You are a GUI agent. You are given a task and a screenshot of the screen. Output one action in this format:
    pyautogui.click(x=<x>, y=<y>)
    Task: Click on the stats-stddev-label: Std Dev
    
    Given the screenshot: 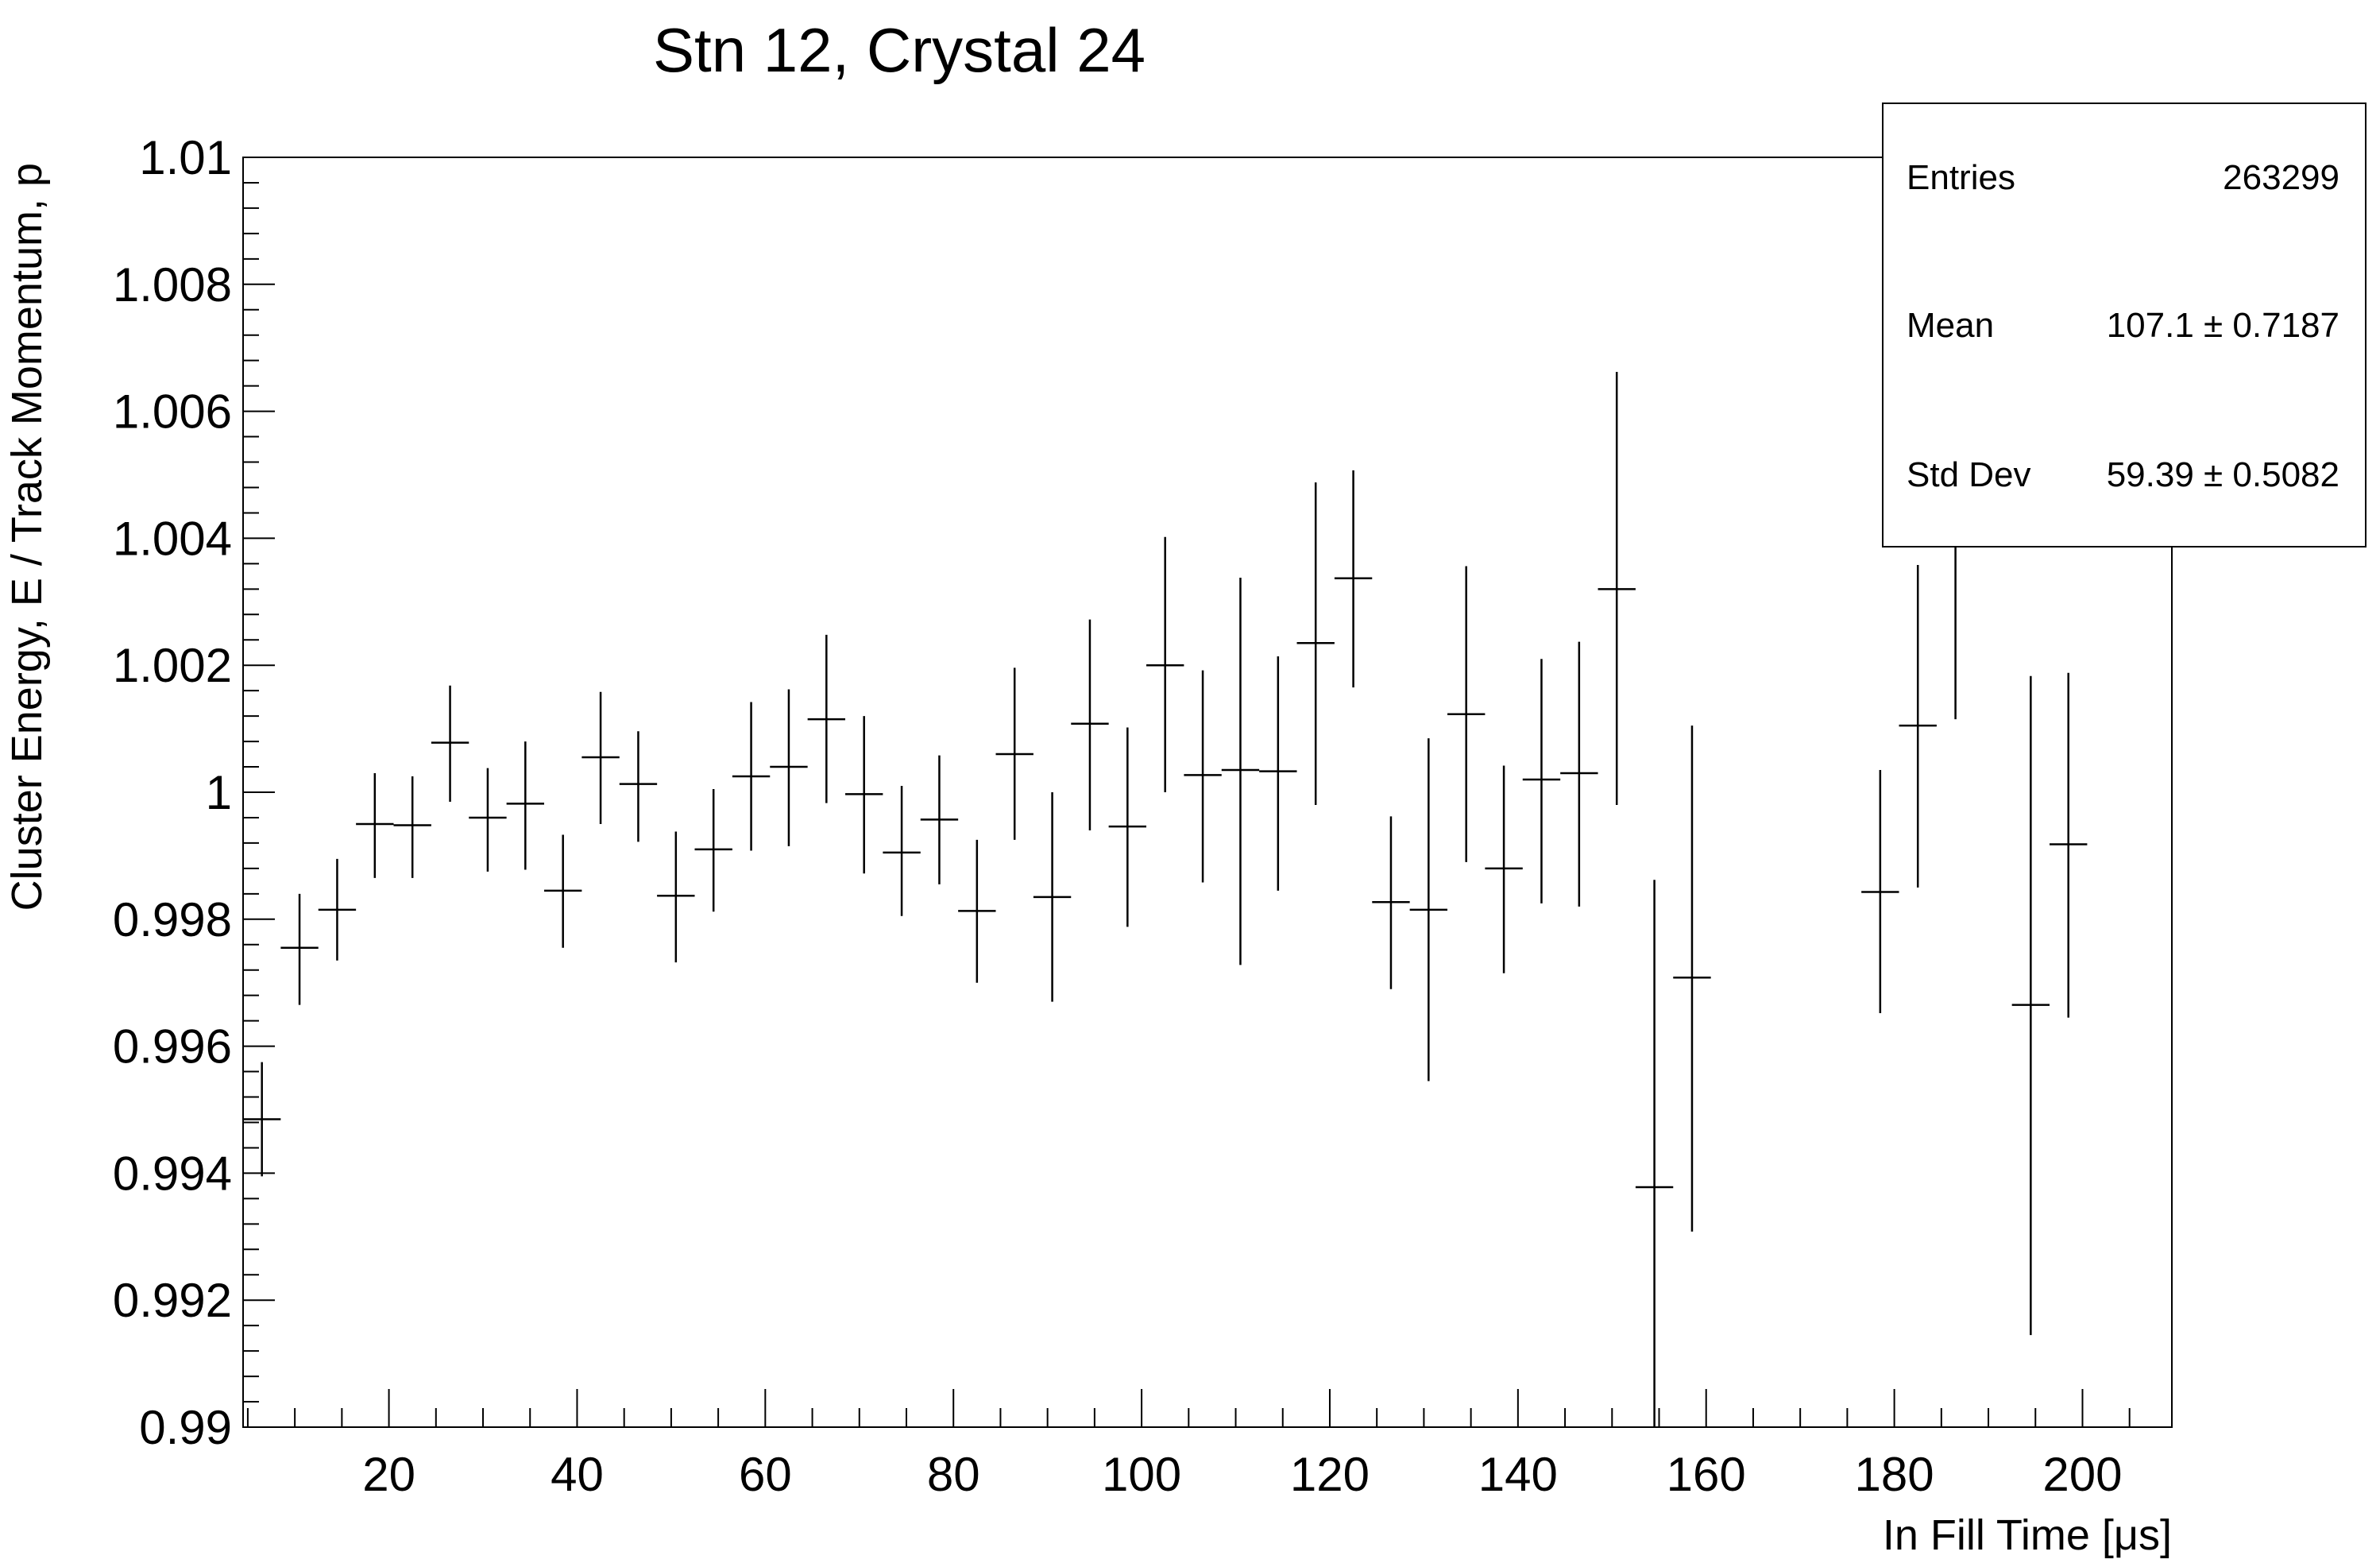 What is the action you would take?
    pyautogui.click(x=1969, y=474)
    